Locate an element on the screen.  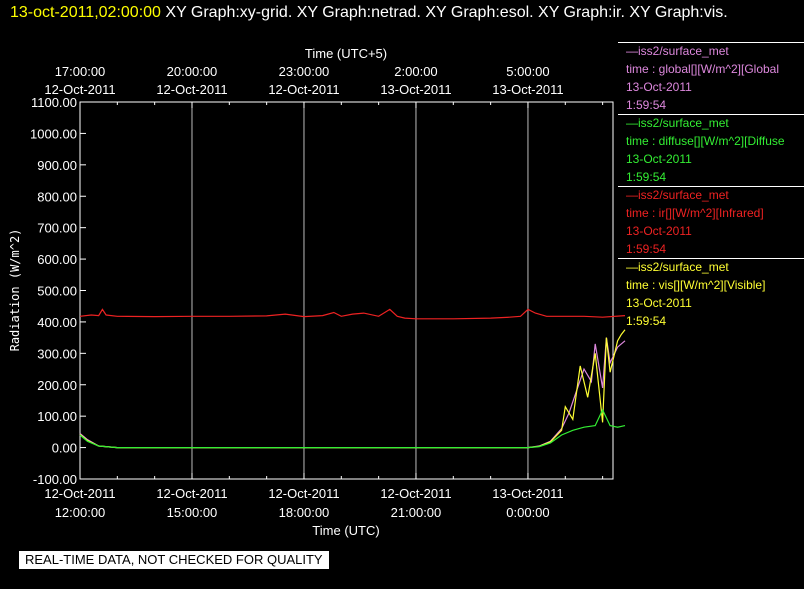
x-tick-time: 18:00:00 is located at coordinates (304, 512).